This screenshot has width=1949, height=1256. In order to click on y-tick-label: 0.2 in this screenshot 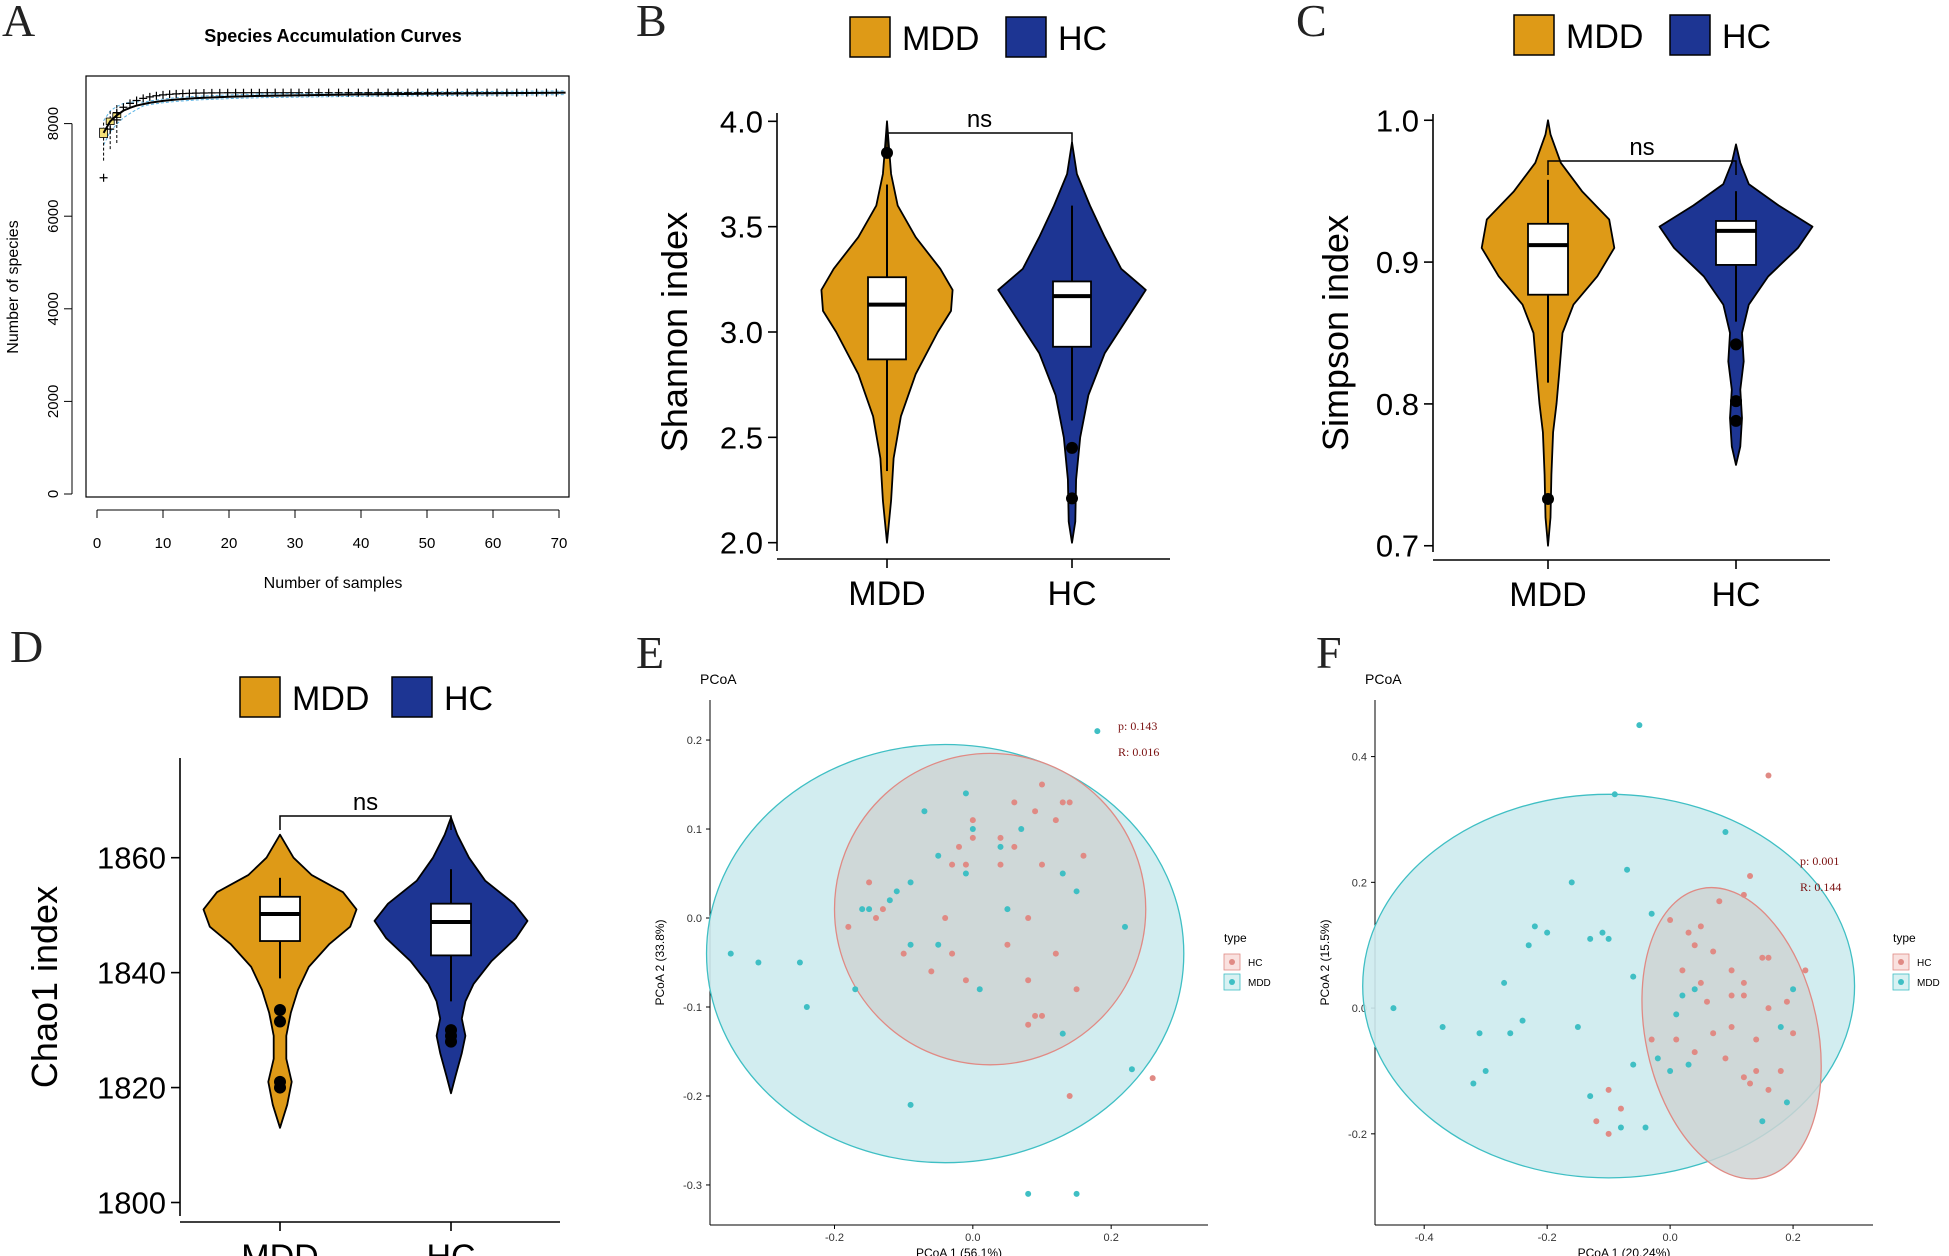, I will do `click(1359, 883)`.